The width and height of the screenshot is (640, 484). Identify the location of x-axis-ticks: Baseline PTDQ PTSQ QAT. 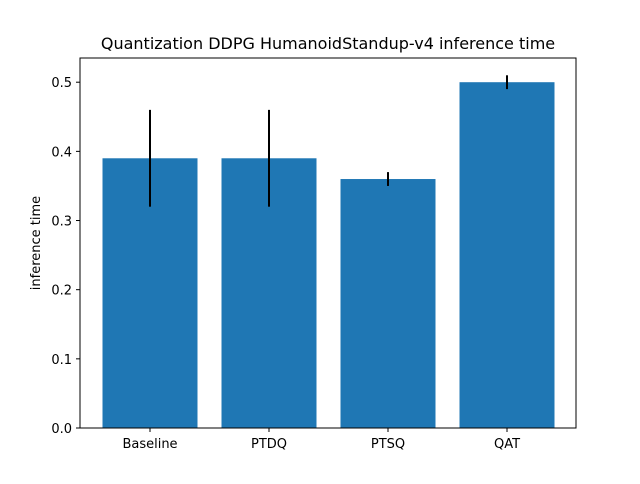
(321, 440).